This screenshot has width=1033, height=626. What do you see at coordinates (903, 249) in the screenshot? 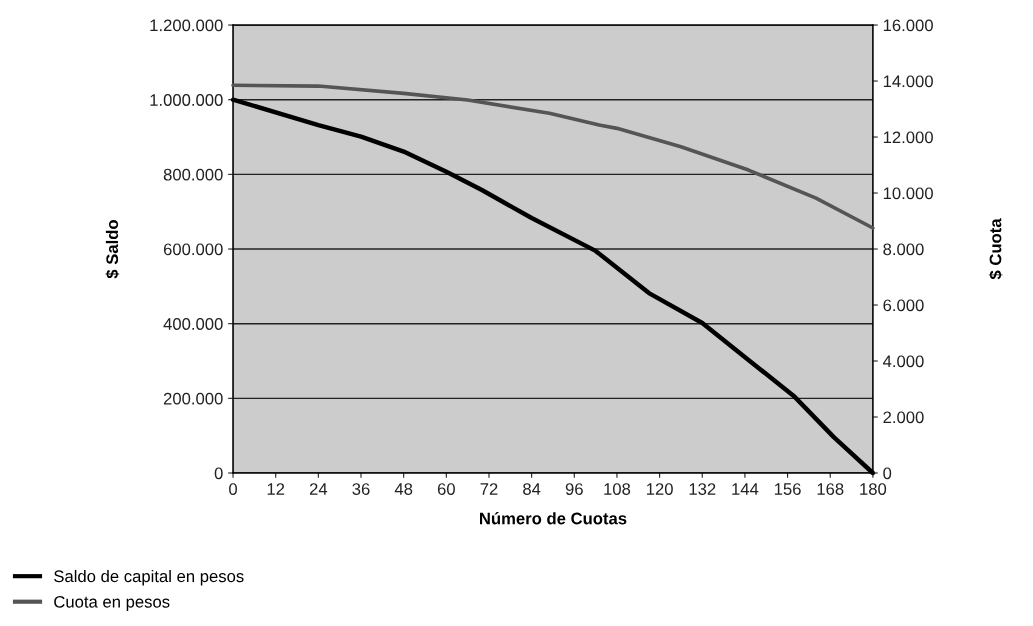
I see `y2-tick-label: 8.000` at bounding box center [903, 249].